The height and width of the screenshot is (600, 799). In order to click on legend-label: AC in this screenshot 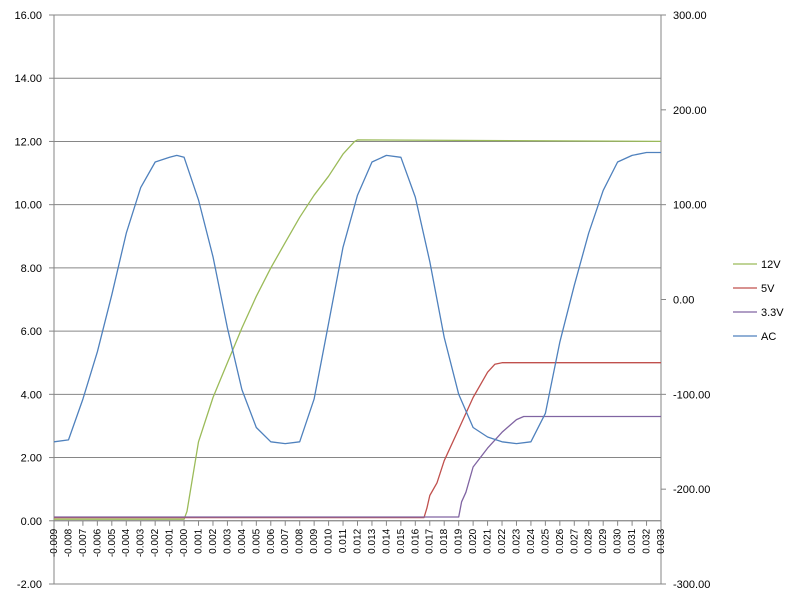, I will do `click(768, 337)`.